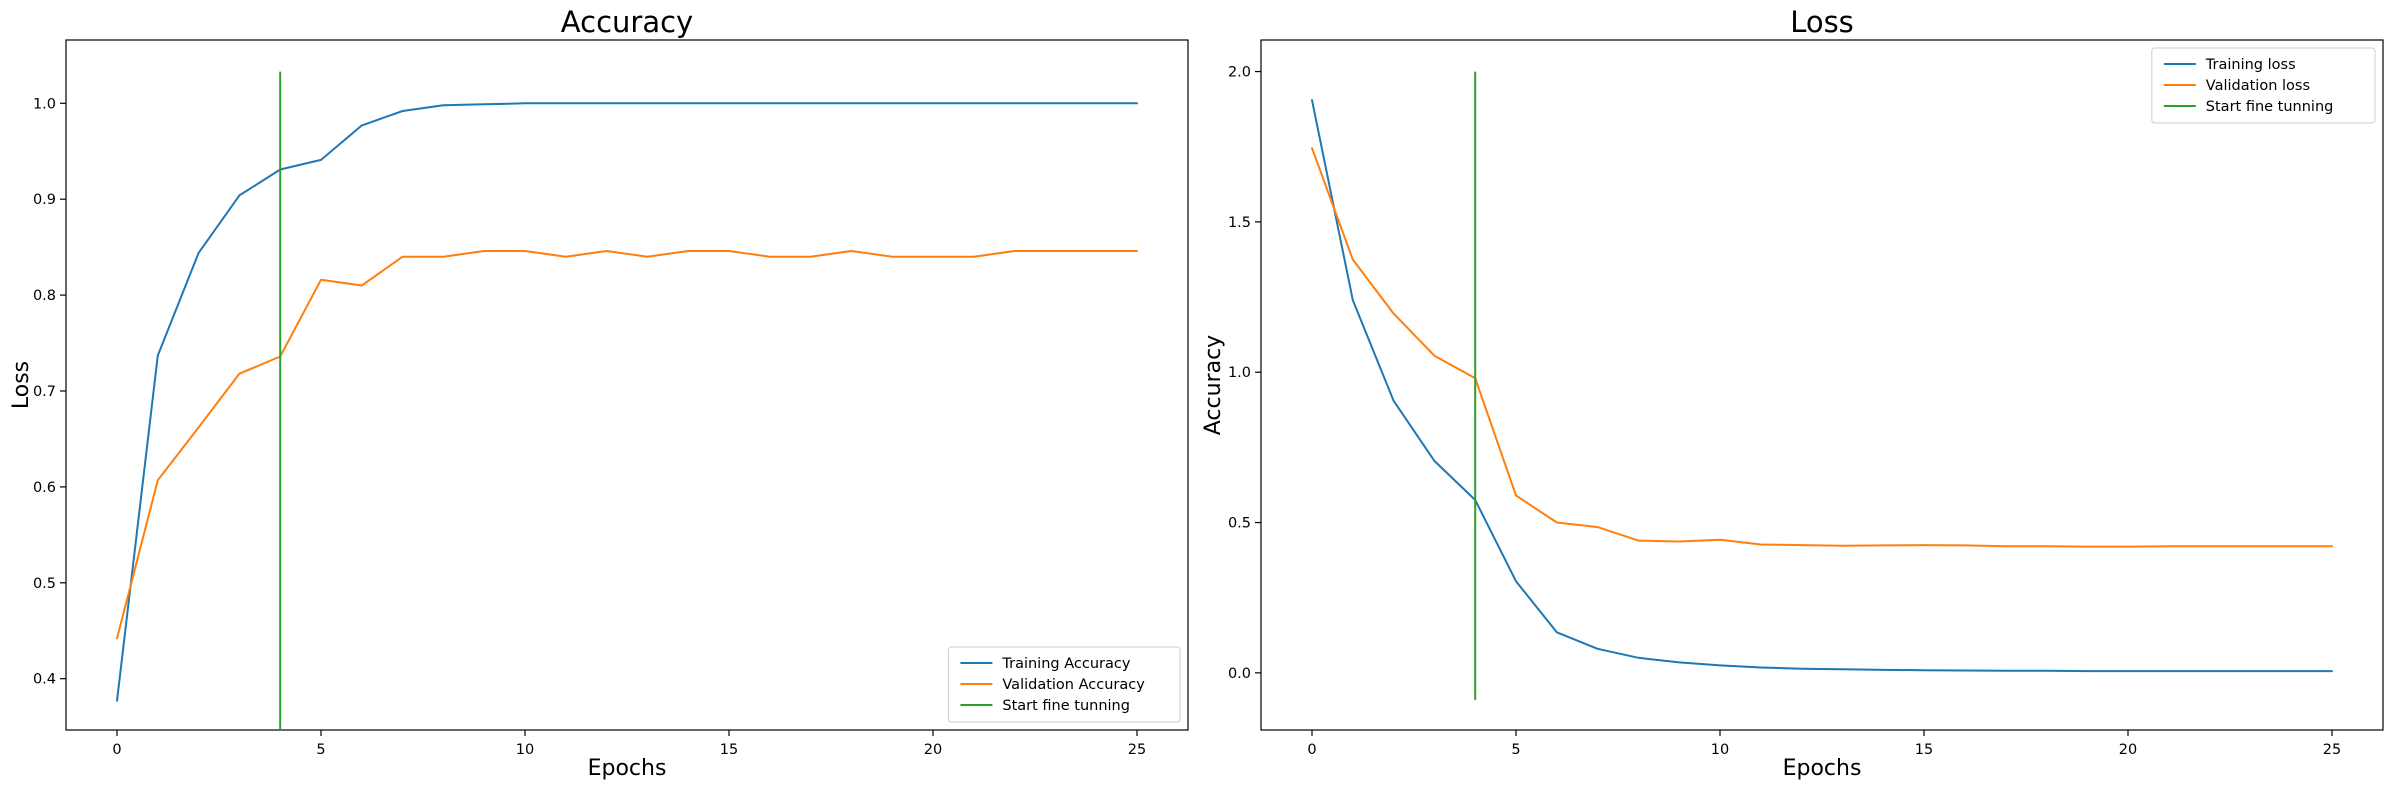 The height and width of the screenshot is (790, 2390). Describe the element at coordinates (627, 22) in the screenshot. I see `chart-title: Accuracy` at that location.